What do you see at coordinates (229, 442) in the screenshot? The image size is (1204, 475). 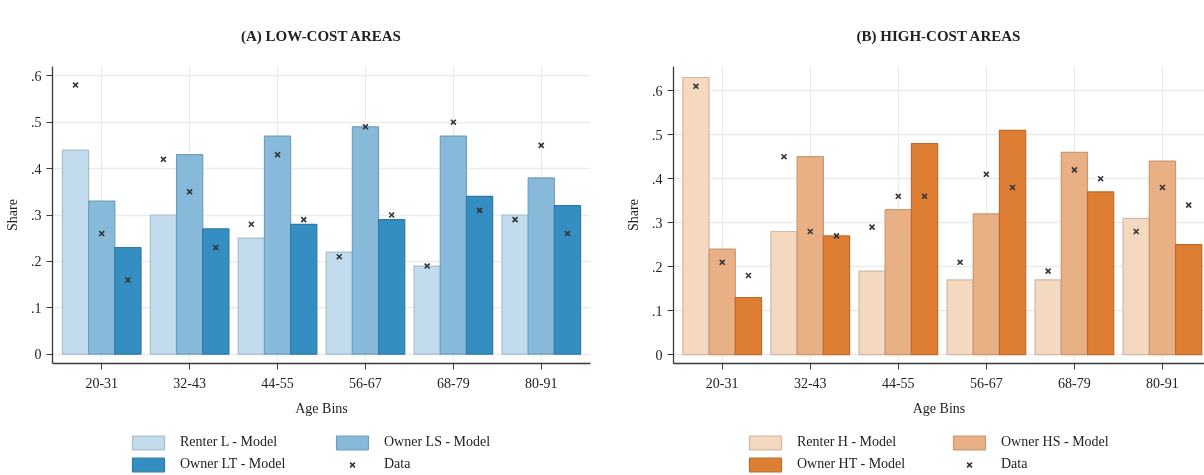 I see `legend-label: Renter L - Model` at bounding box center [229, 442].